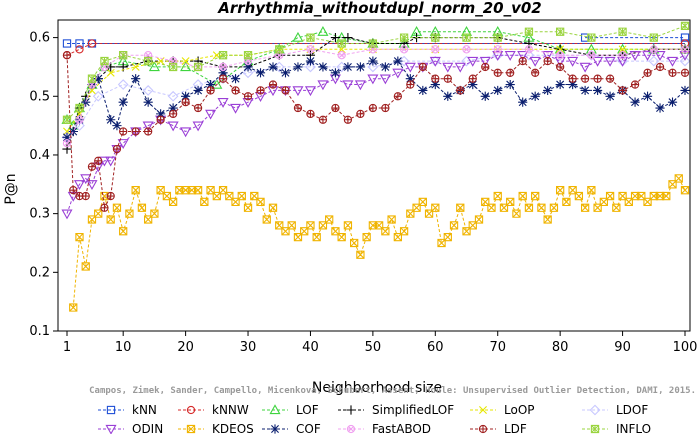 The height and width of the screenshot is (434, 699). Describe the element at coordinates (39, 96) in the screenshot. I see `y-tick-label: 0.5` at that location.